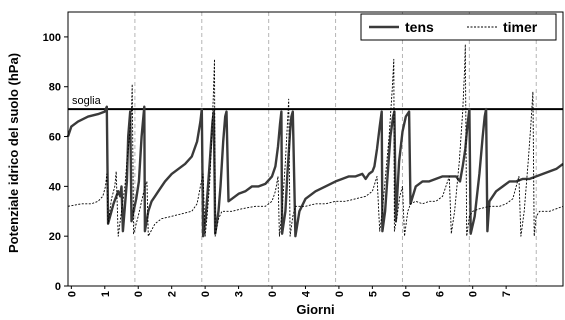  What do you see at coordinates (419, 27) in the screenshot?
I see `legend-label-tens: tens` at bounding box center [419, 27].